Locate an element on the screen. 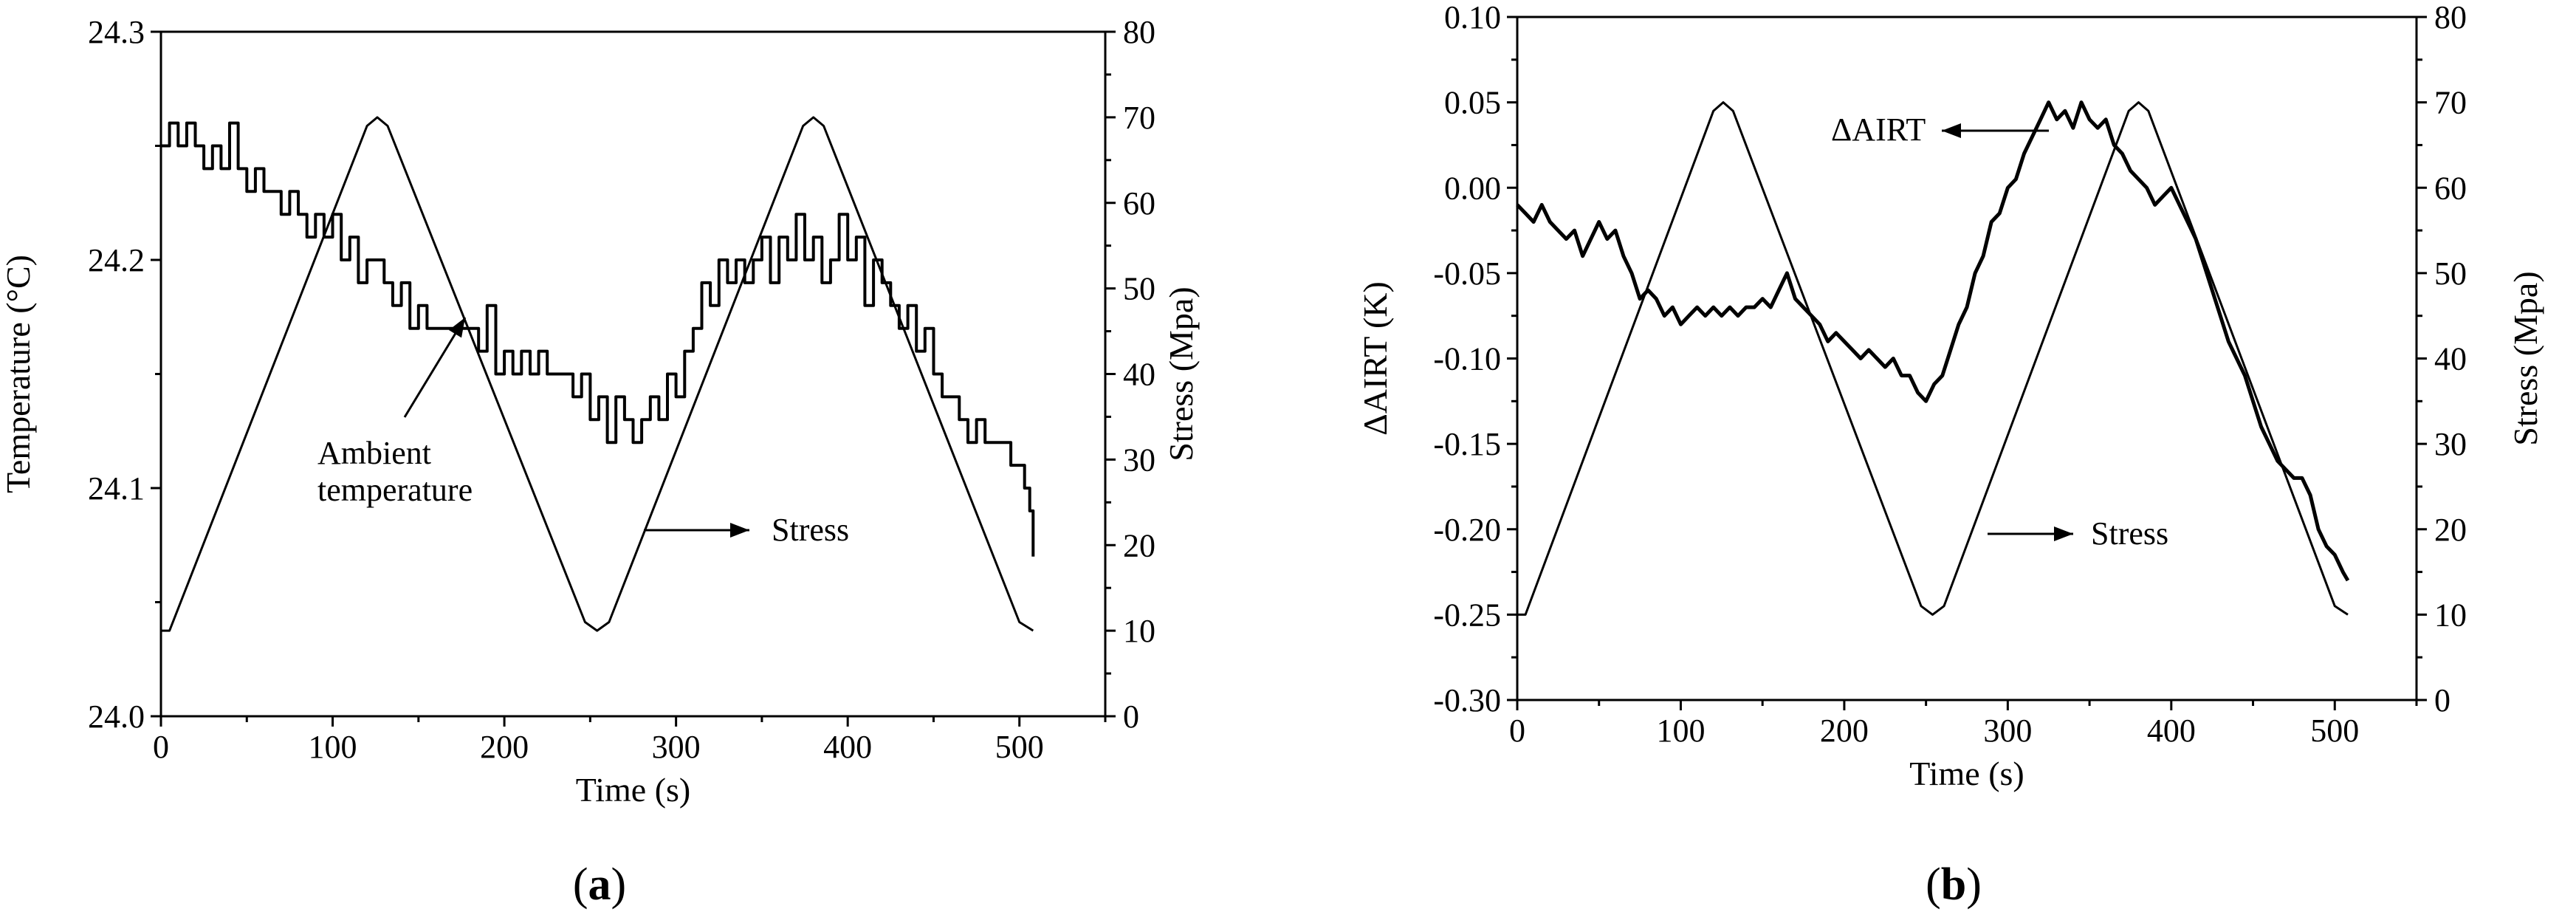 The image size is (2576, 923). y-tick-label: 0.05 is located at coordinates (1472, 103).